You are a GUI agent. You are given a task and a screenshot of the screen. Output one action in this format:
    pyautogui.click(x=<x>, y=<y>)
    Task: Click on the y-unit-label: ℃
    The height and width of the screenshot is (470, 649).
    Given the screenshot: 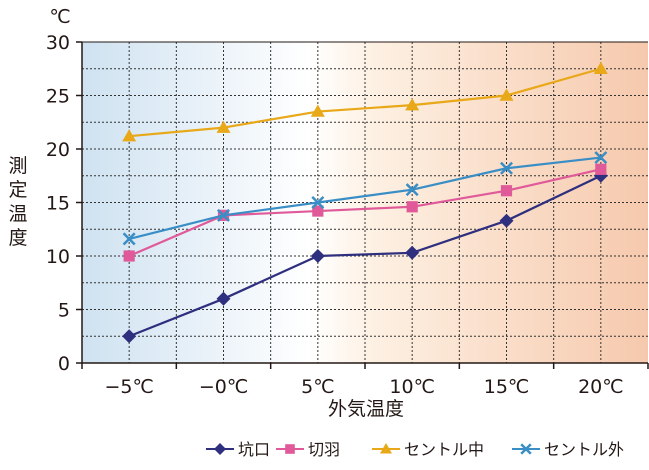 What is the action you would take?
    pyautogui.click(x=59, y=17)
    